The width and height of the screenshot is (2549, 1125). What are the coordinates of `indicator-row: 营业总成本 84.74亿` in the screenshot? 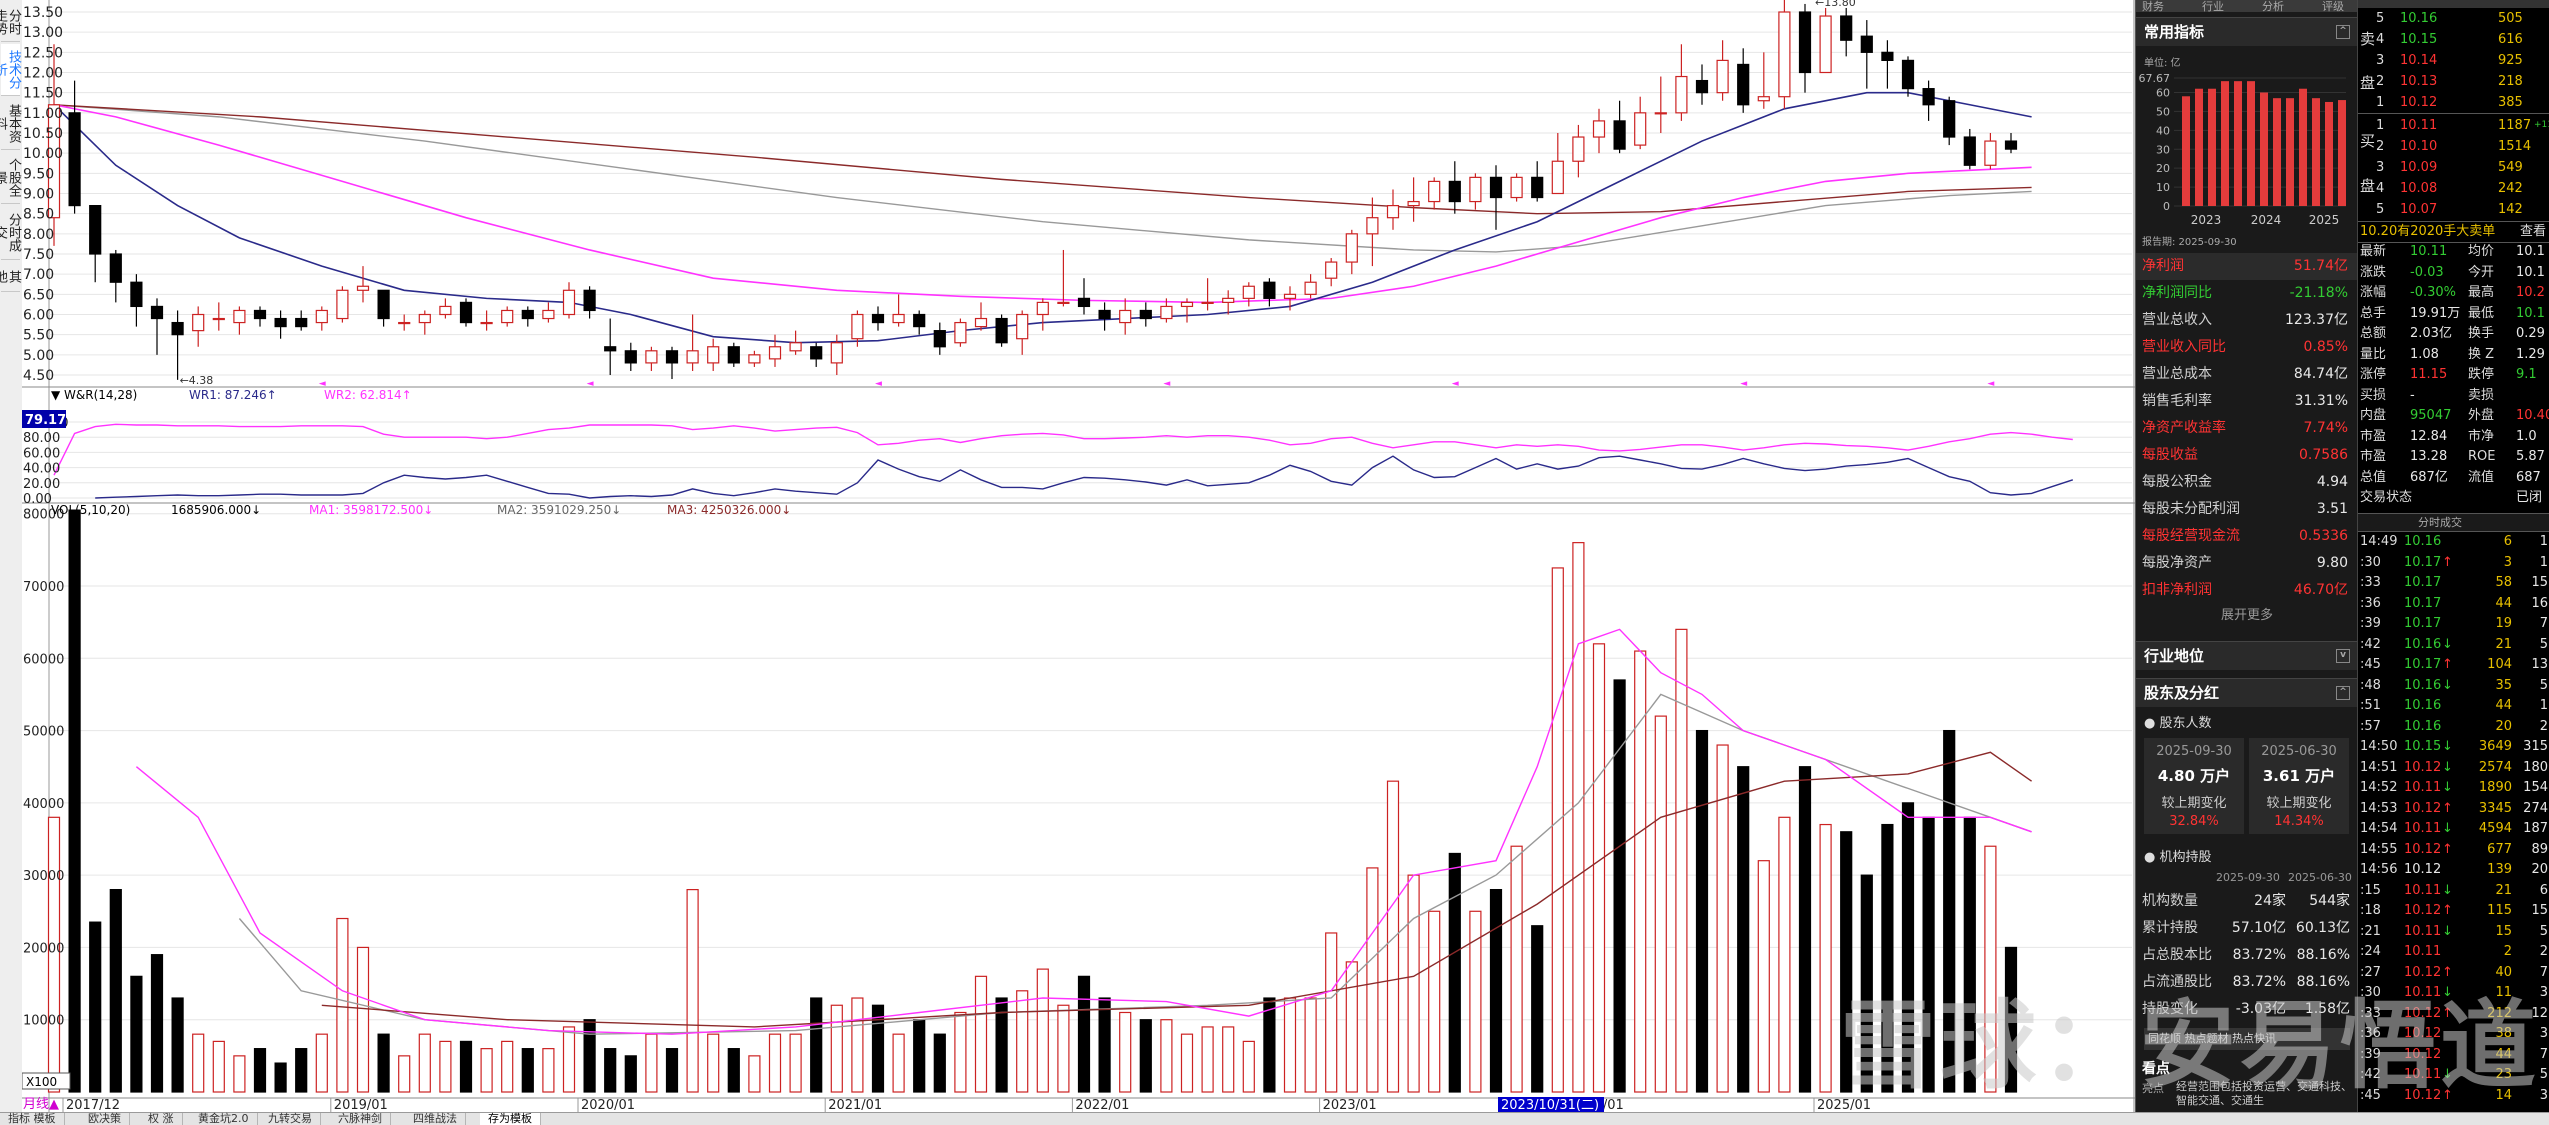 It's located at (2247, 374).